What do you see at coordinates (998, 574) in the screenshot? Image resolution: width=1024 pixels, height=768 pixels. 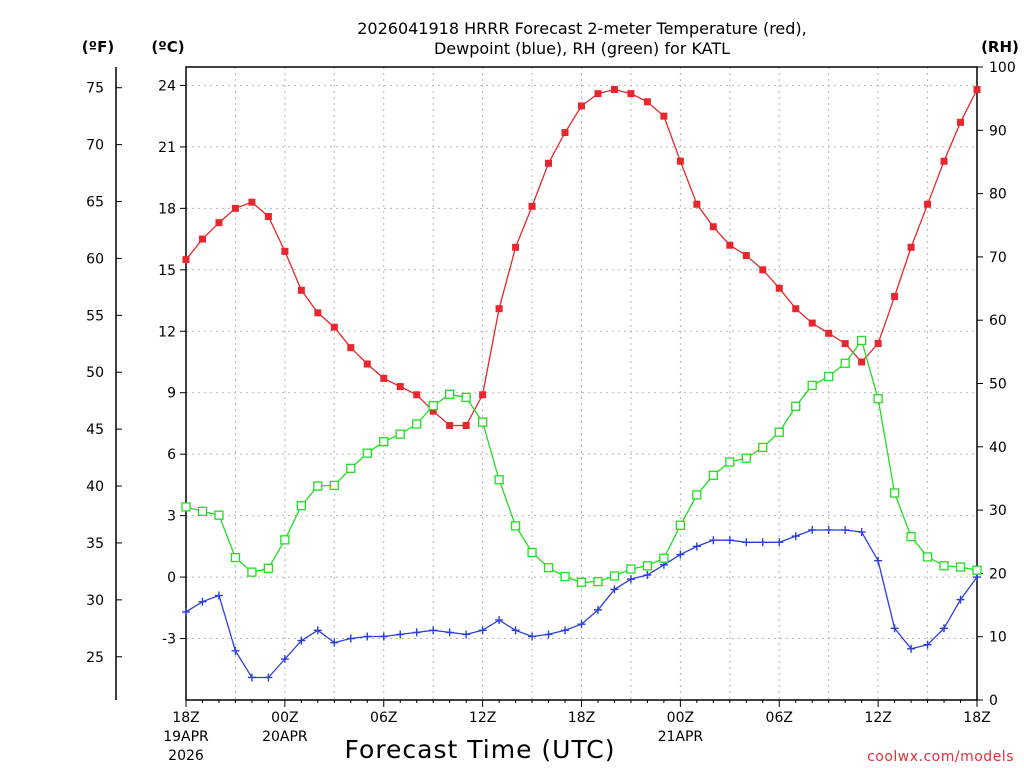 I see `rh-tick-label: 20` at bounding box center [998, 574].